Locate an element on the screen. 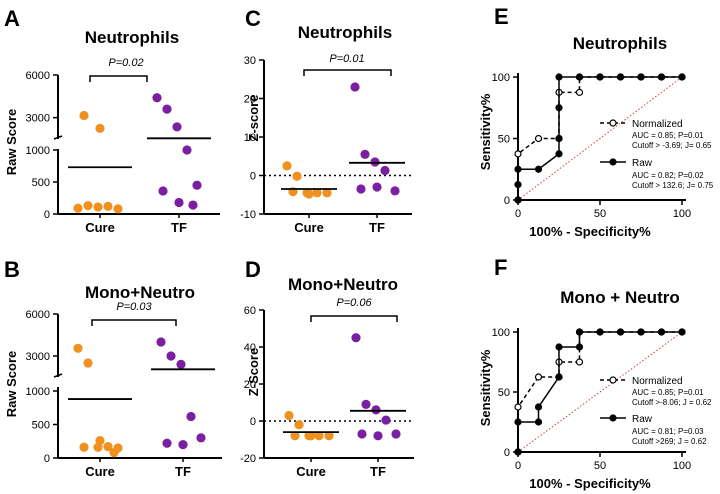 The width and height of the screenshot is (720, 494). x-tick-label-c: TF is located at coordinates (377, 227).